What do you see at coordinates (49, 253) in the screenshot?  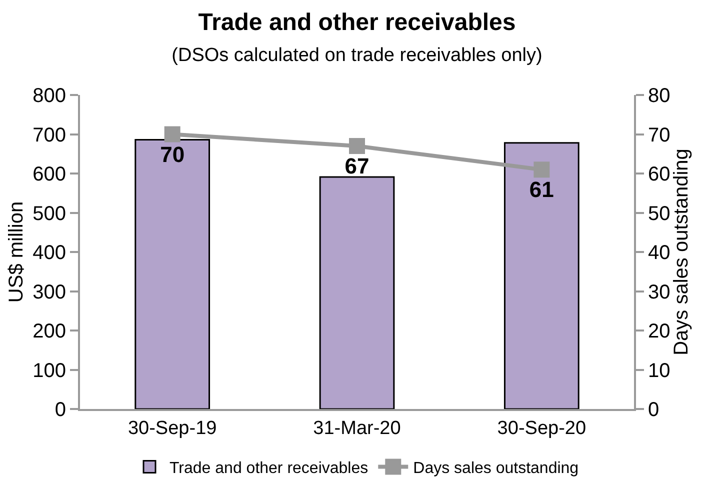 I see `y-tick-label: 400` at bounding box center [49, 253].